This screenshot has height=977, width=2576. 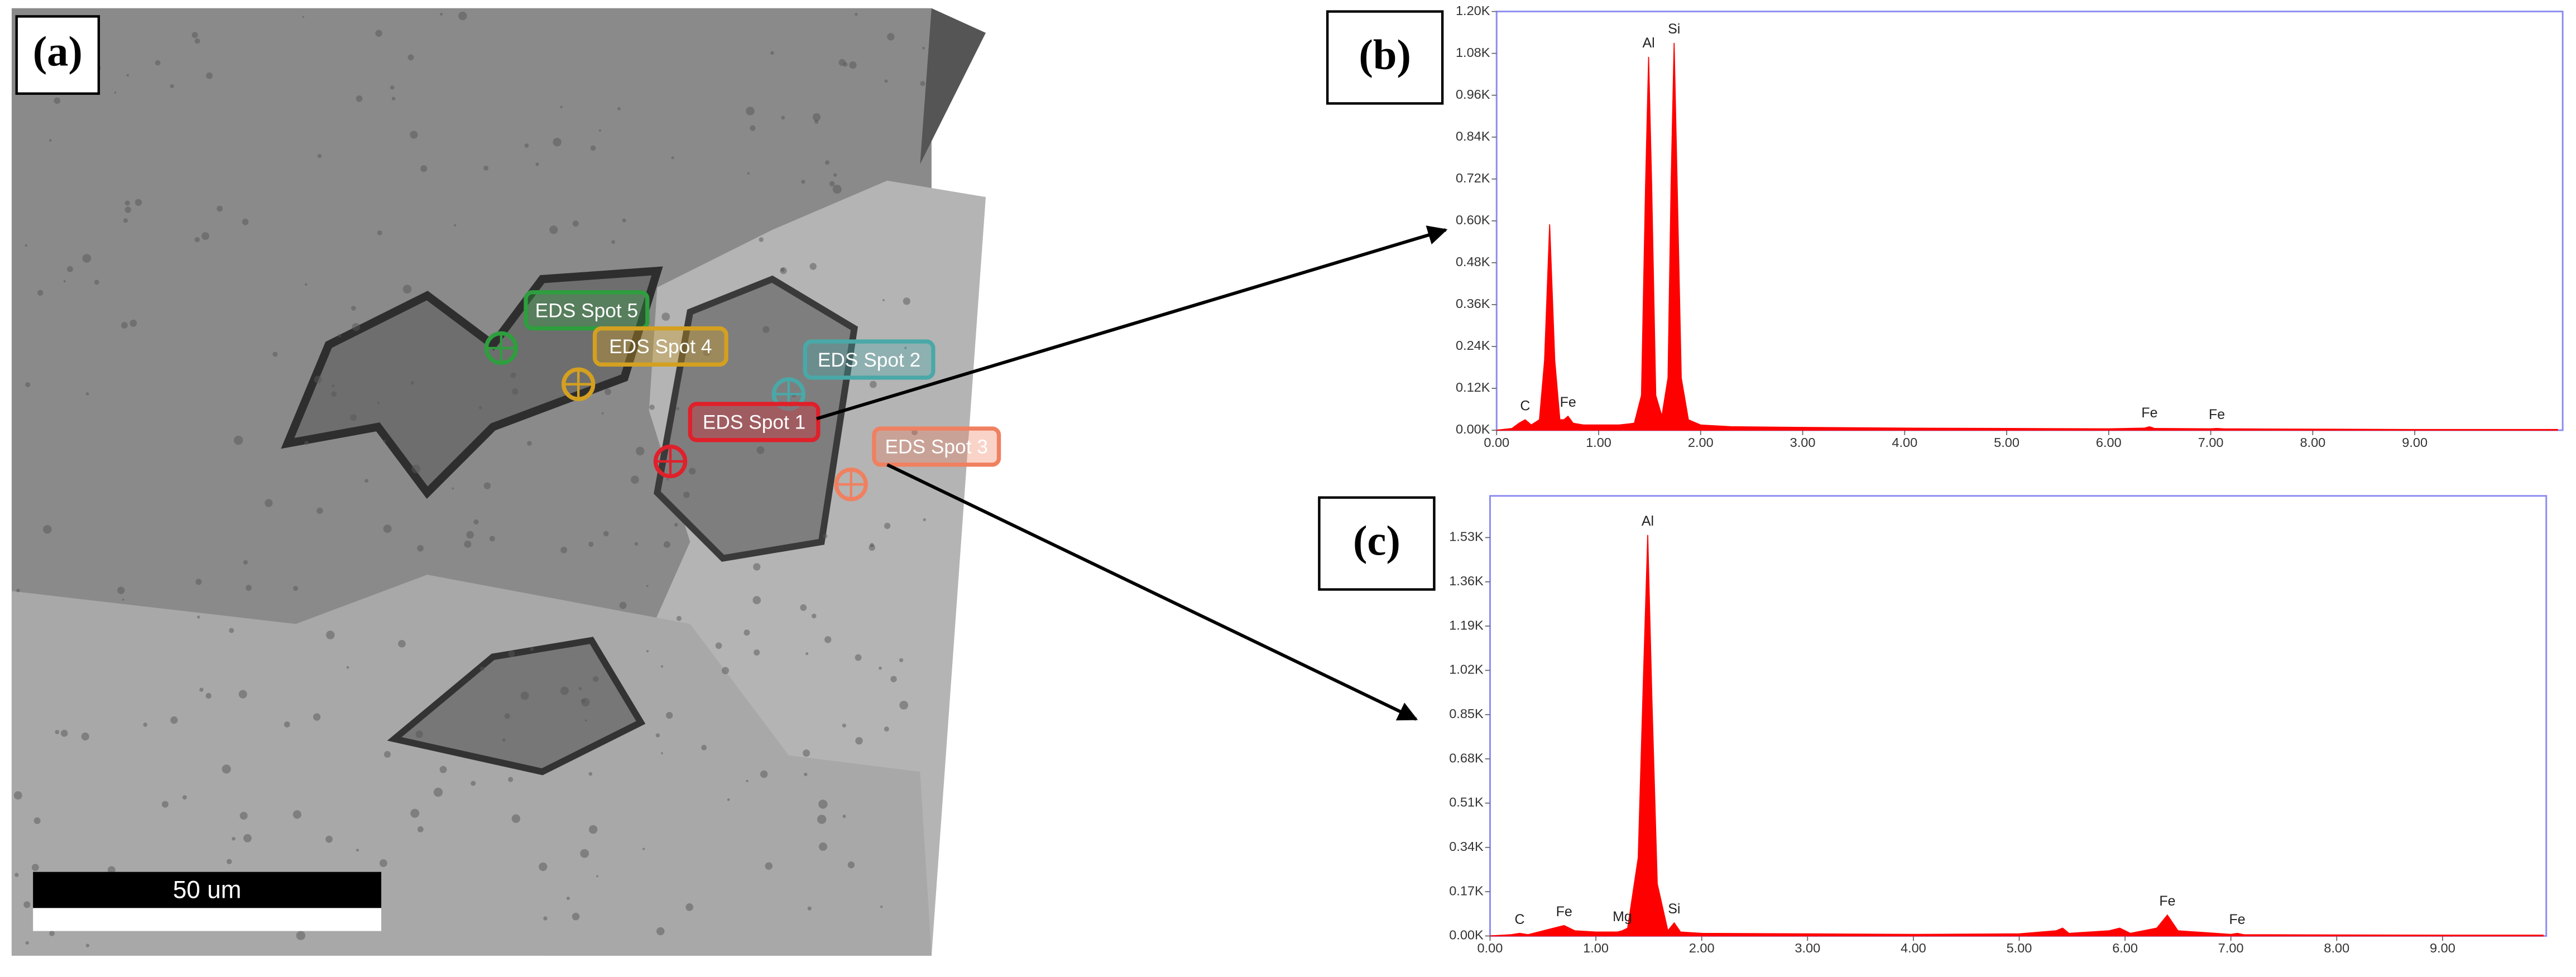 What do you see at coordinates (1473, 345) in the screenshot?
I see `y-tick-label: 0.24K` at bounding box center [1473, 345].